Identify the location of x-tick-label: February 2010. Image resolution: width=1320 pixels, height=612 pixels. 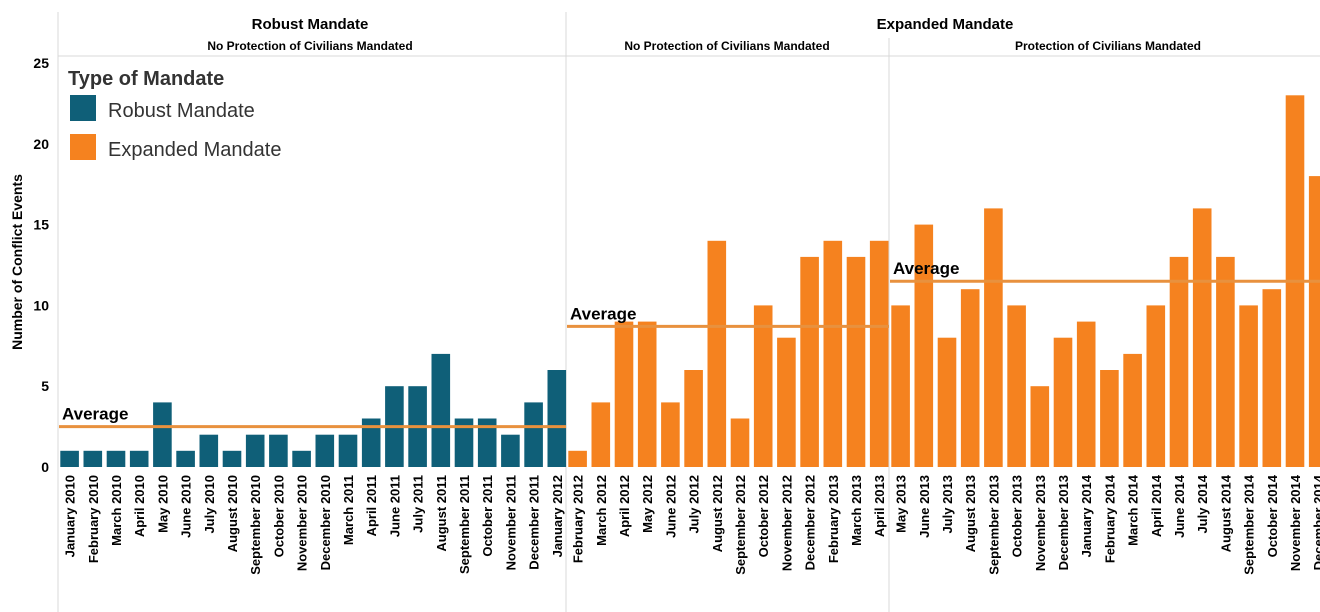
(93, 519).